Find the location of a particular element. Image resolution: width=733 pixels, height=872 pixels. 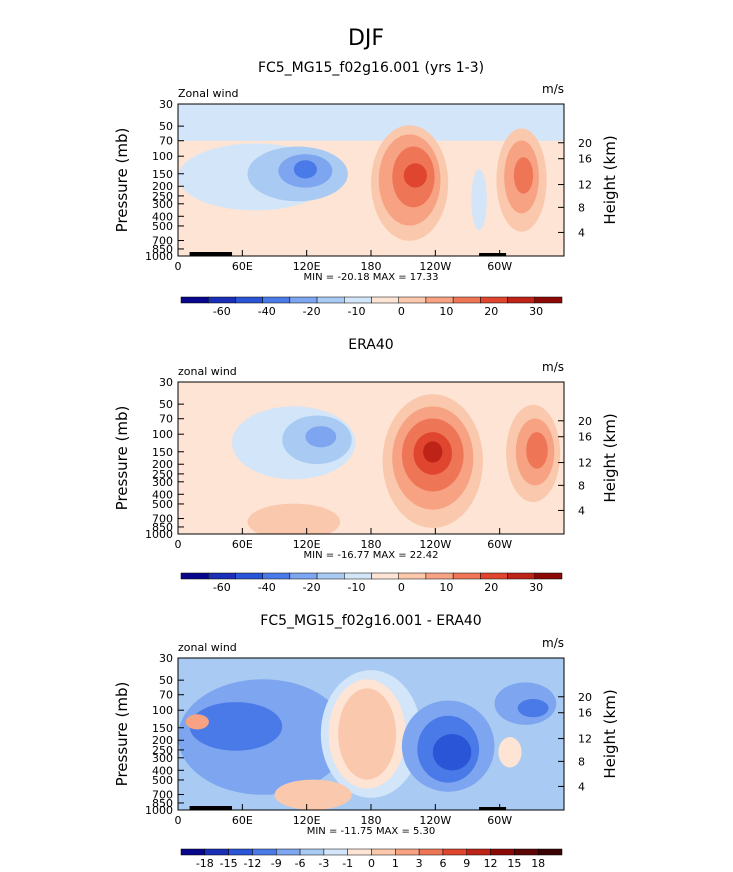

panel-title: FC5_MG15_f02g16.001 (yrs 1-3) is located at coordinates (371, 68).